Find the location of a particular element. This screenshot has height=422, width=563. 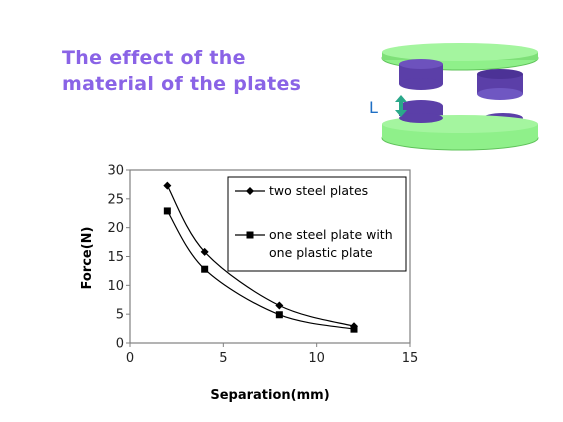

legend-label-1: two steel plates is located at coordinates (318, 190).